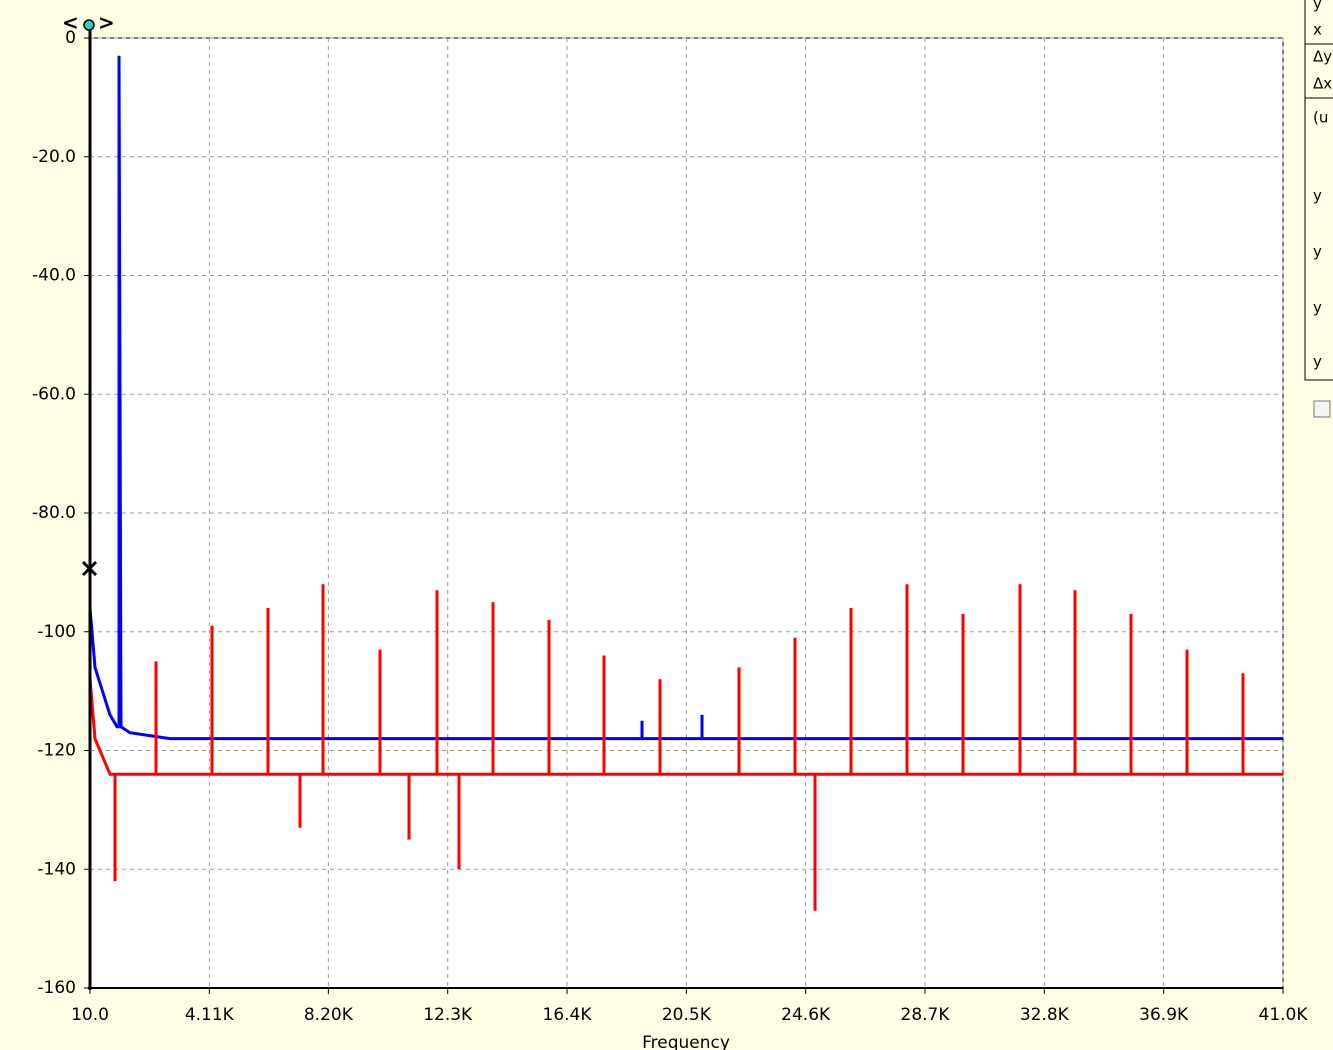 The height and width of the screenshot is (1050, 1333). I want to click on panel-label: (u, so click(1320, 118).